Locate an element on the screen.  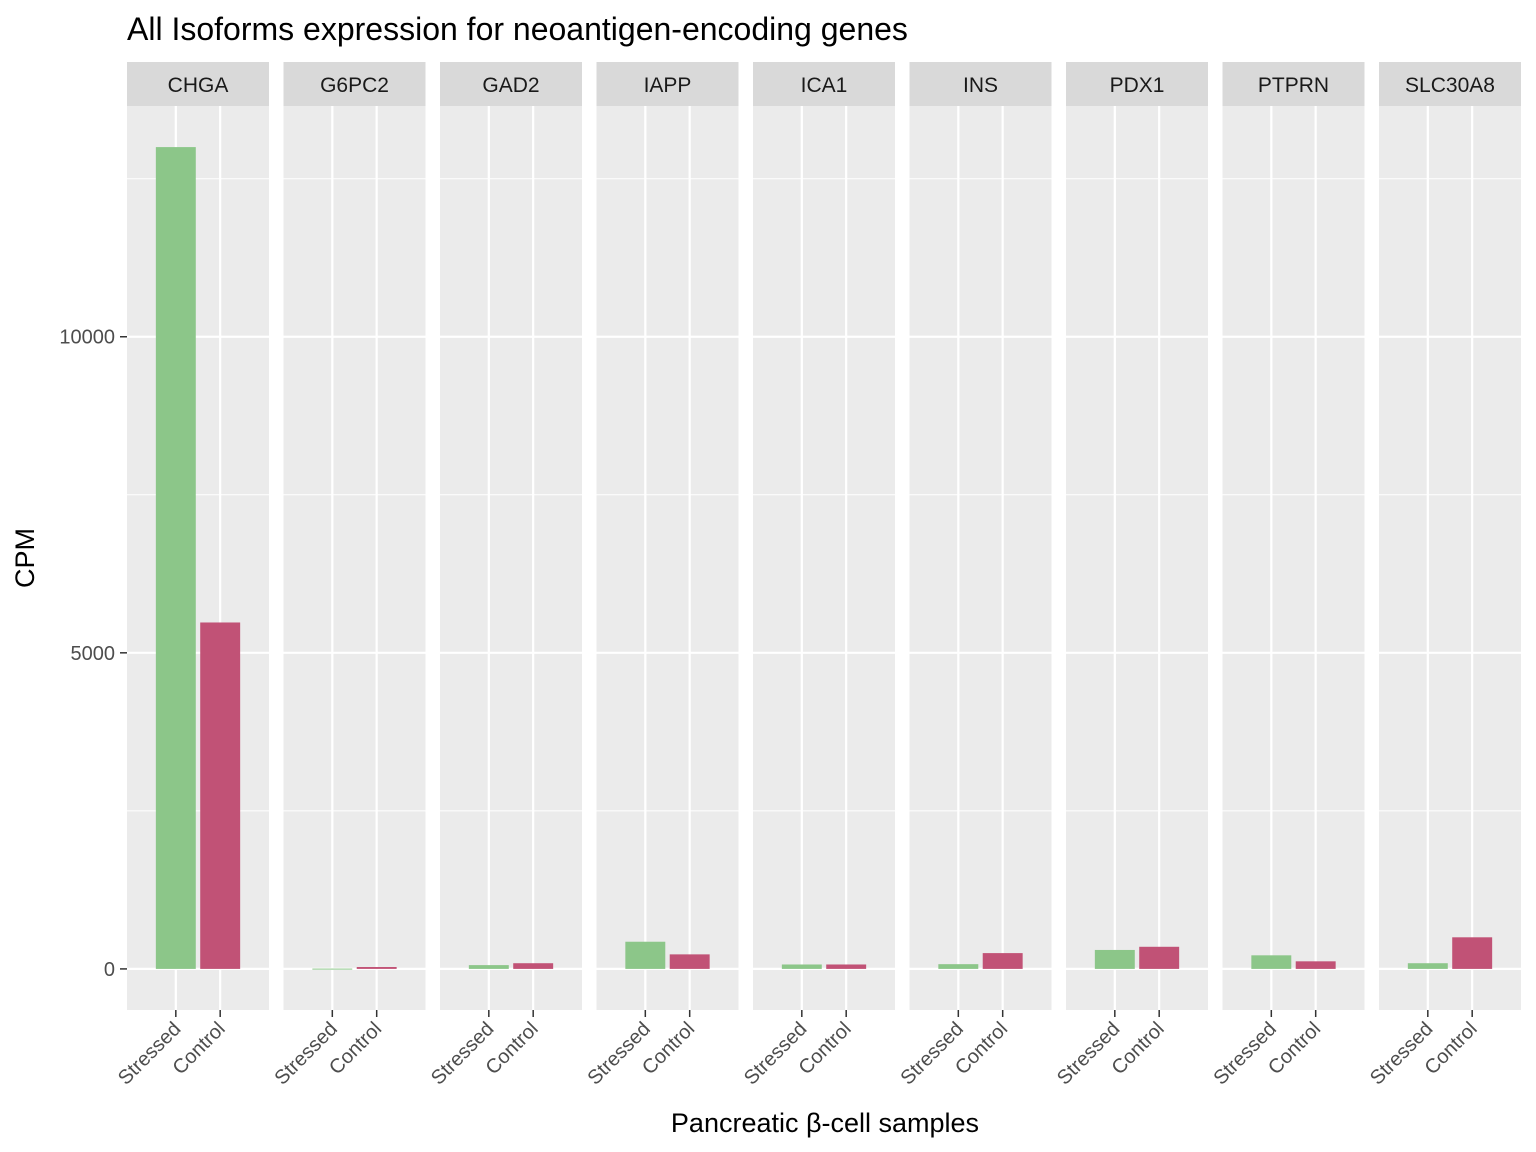
y-axis: 0 5000 10000 is located at coordinates (93, 654).